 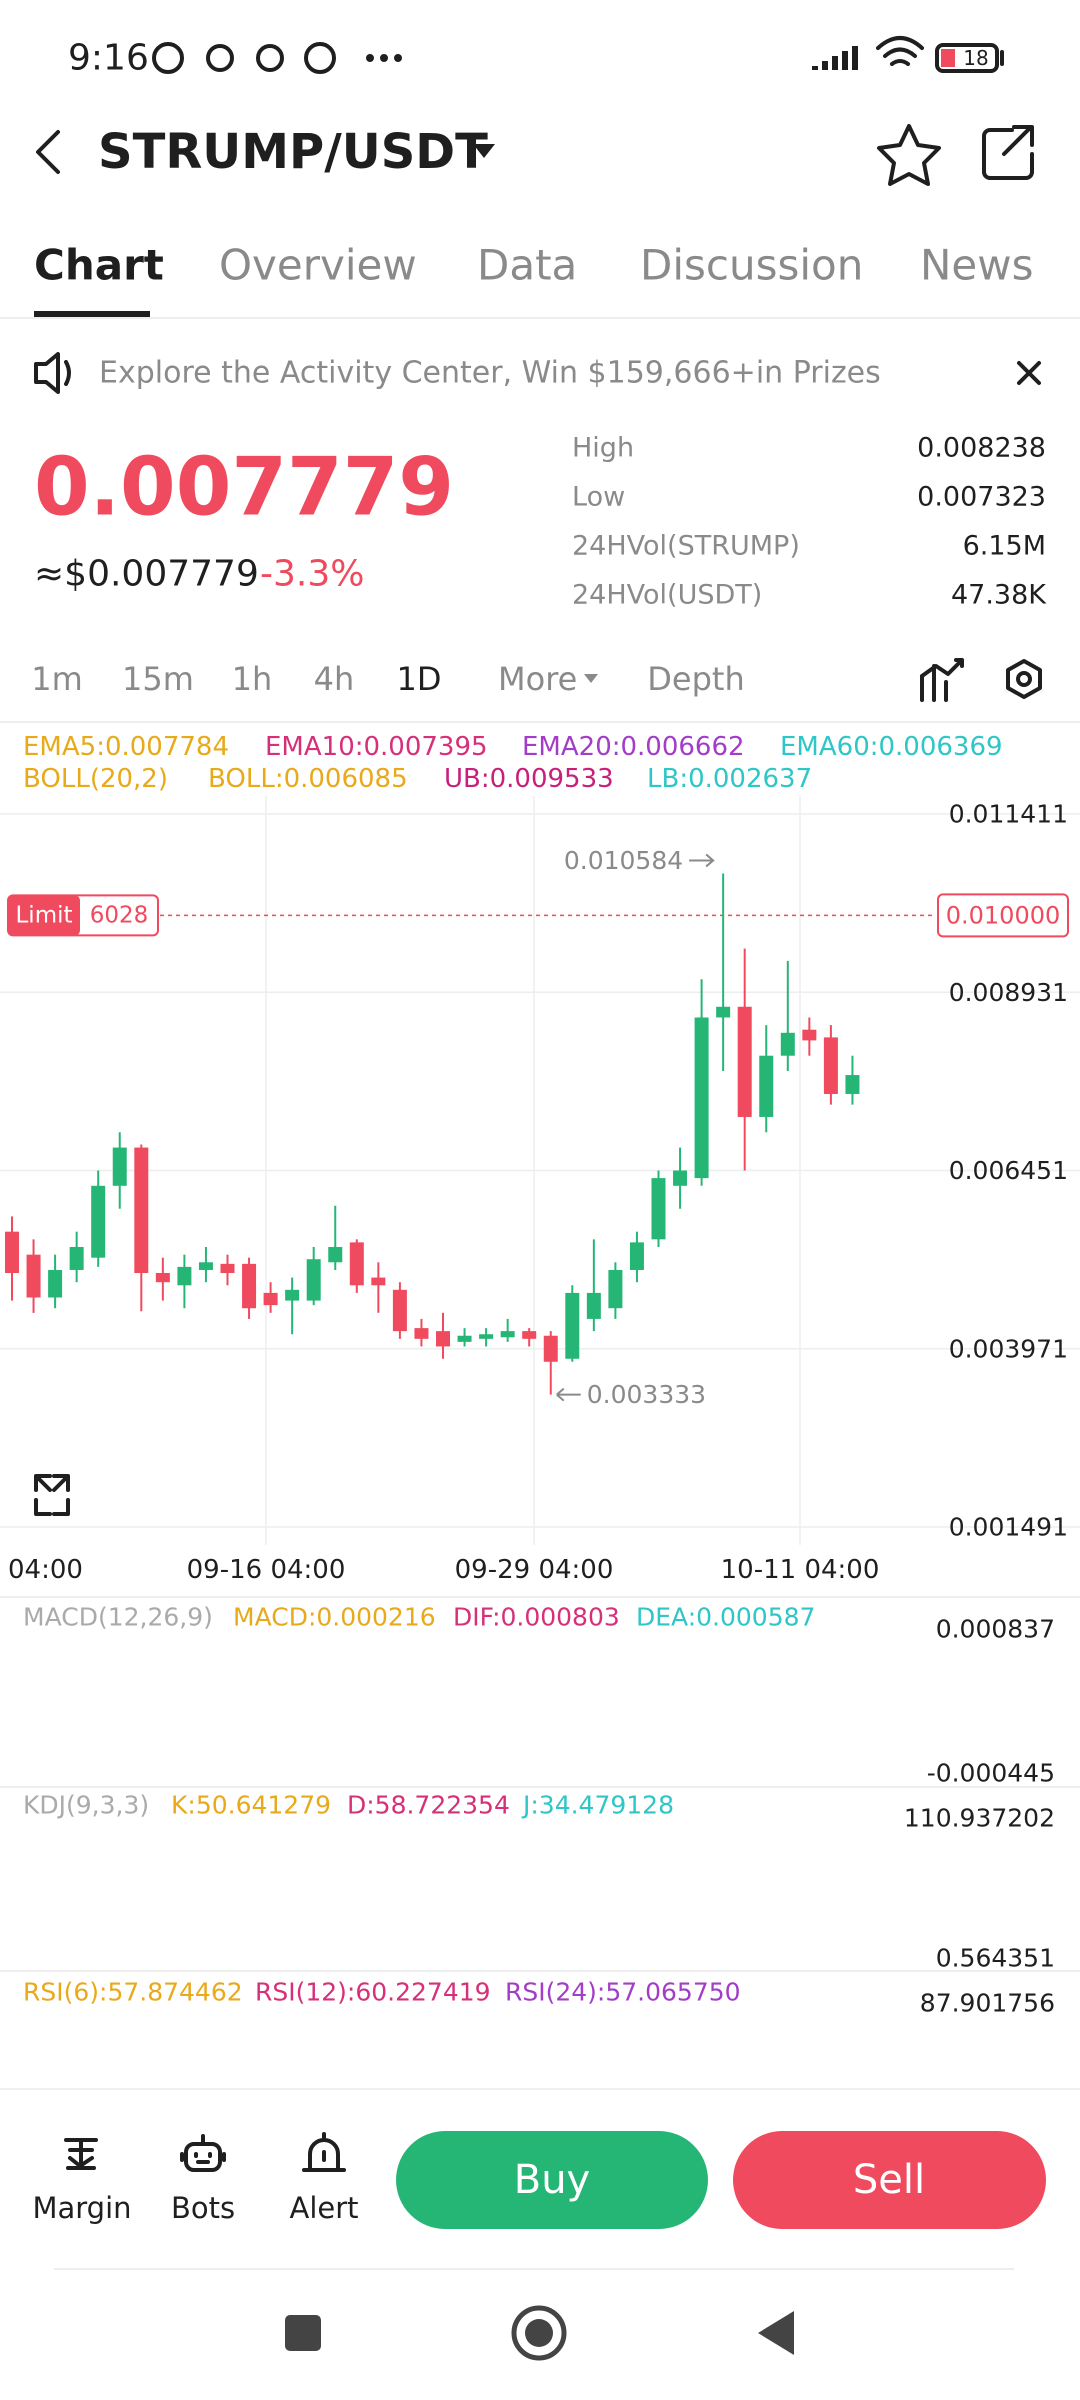 I want to click on buy-label: Buy, so click(x=552, y=2180).